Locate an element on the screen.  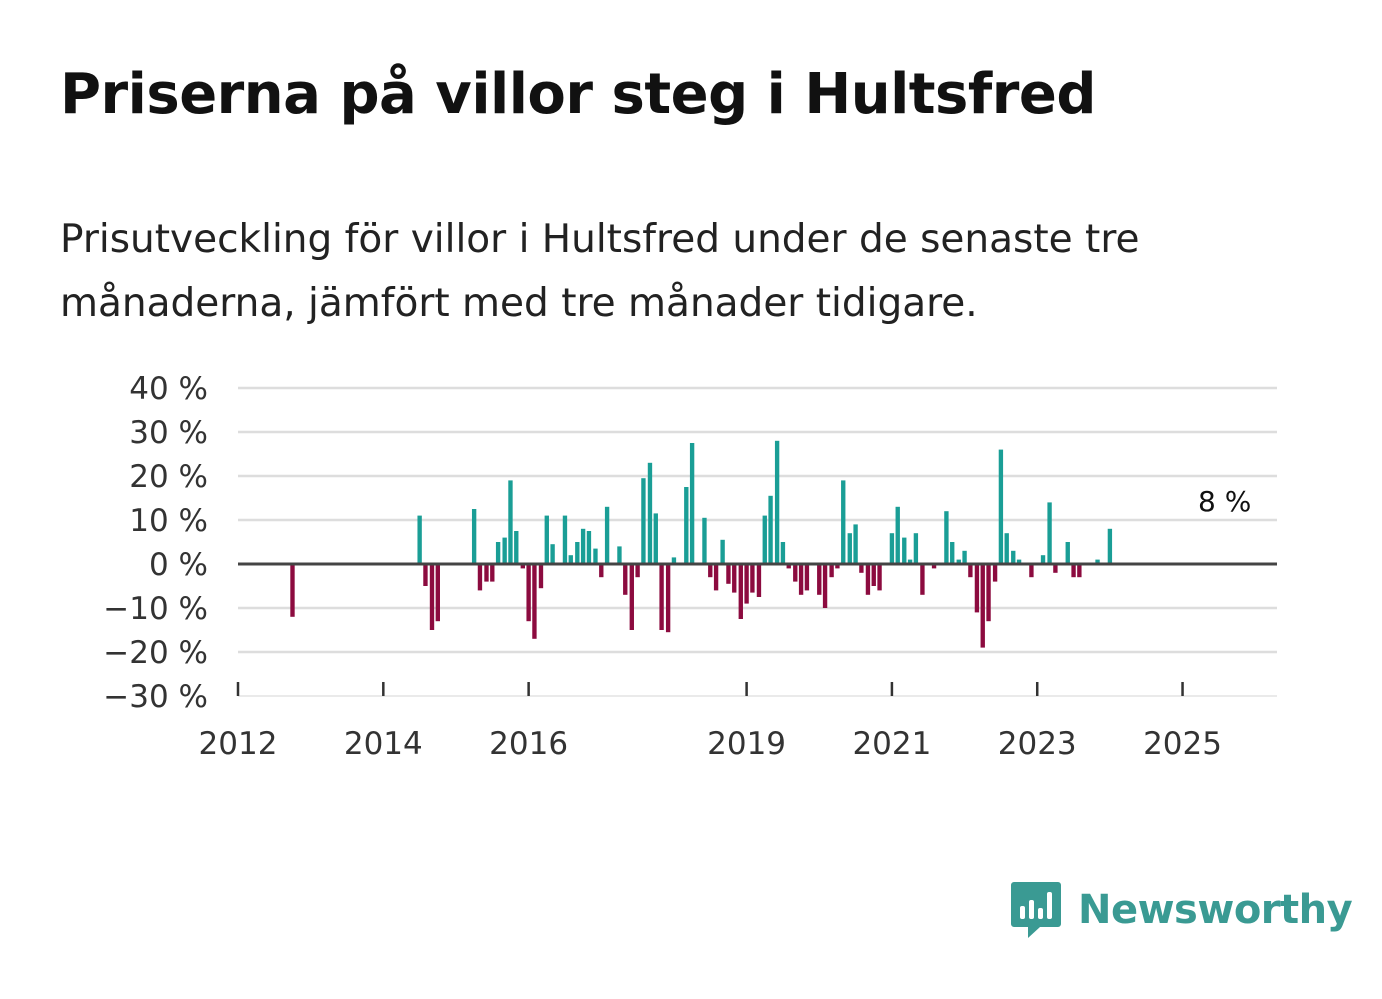
chart-title: Priserna på villor steg i Hultsfred is located at coordinates (578, 94).